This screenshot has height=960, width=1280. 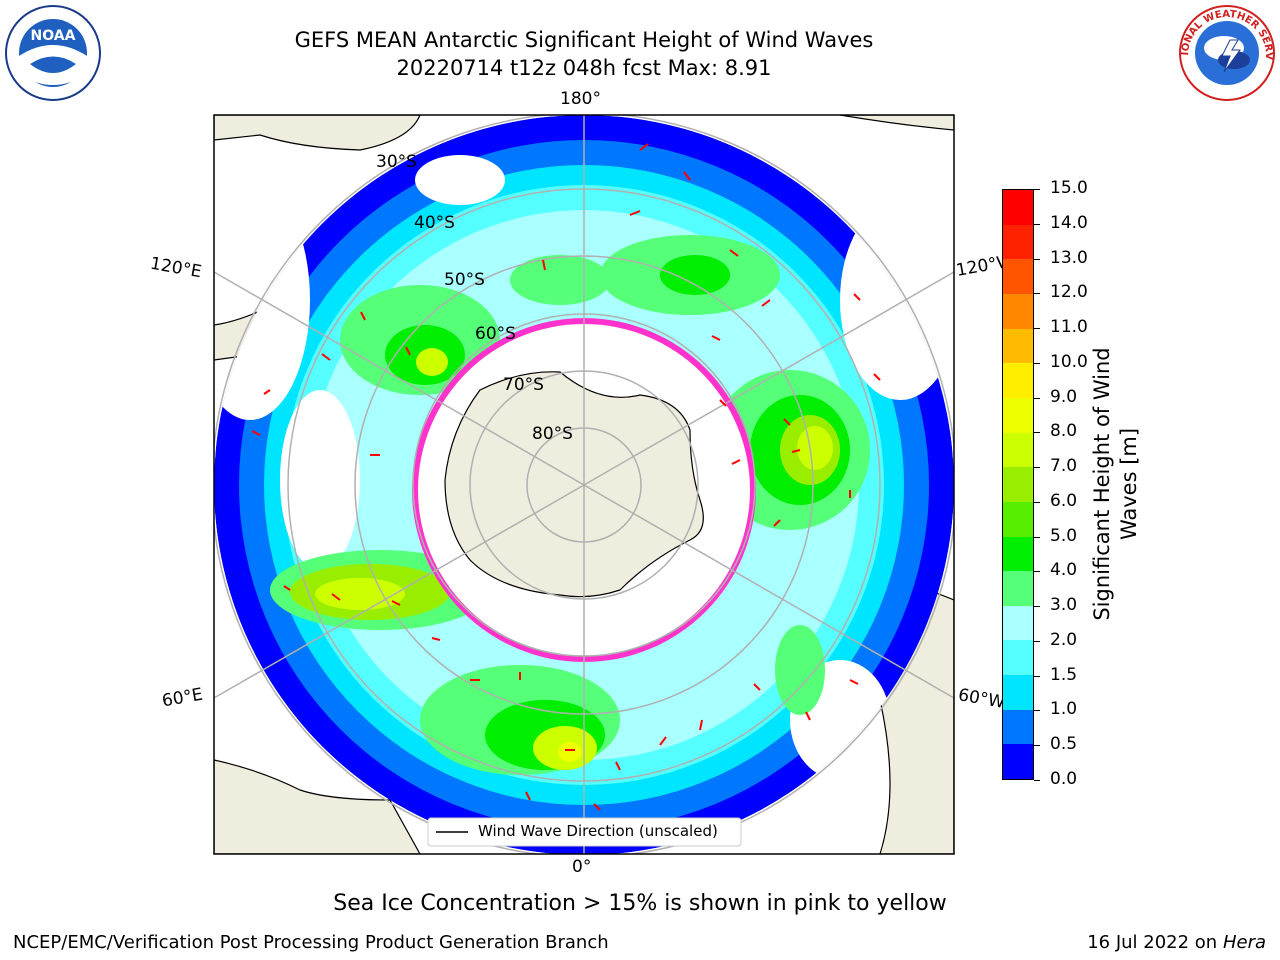 What do you see at coordinates (580, 99) in the screenshot?
I see `lon-label-180: 180°` at bounding box center [580, 99].